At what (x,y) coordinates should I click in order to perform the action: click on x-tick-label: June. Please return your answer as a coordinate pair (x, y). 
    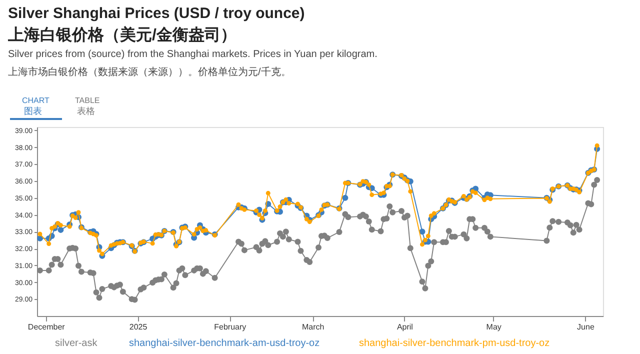
    Looking at the image, I should click on (586, 327).